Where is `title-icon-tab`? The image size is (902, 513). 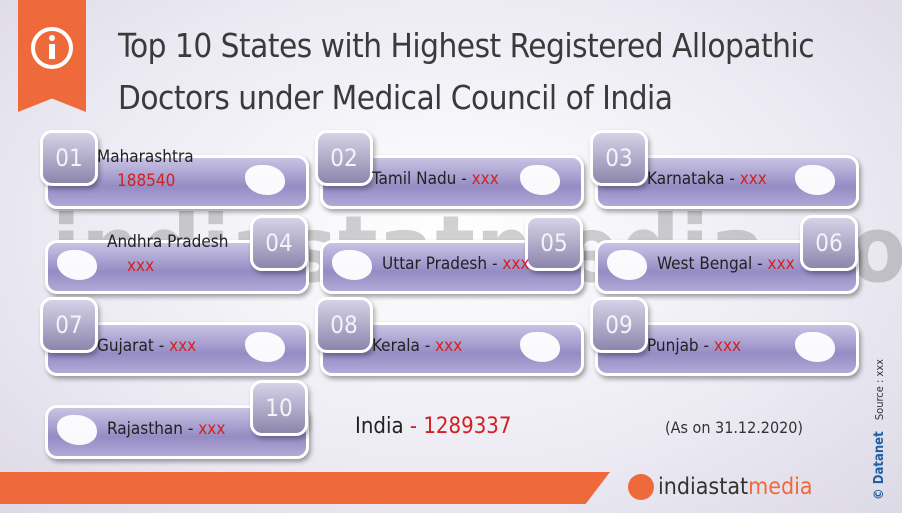
title-icon-tab is located at coordinates (52, 56).